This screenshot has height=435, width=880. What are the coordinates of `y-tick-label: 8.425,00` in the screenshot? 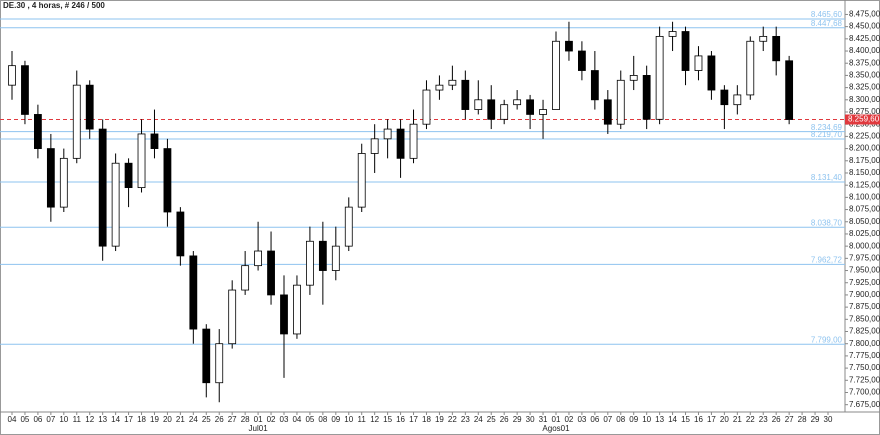 It's located at (864, 38).